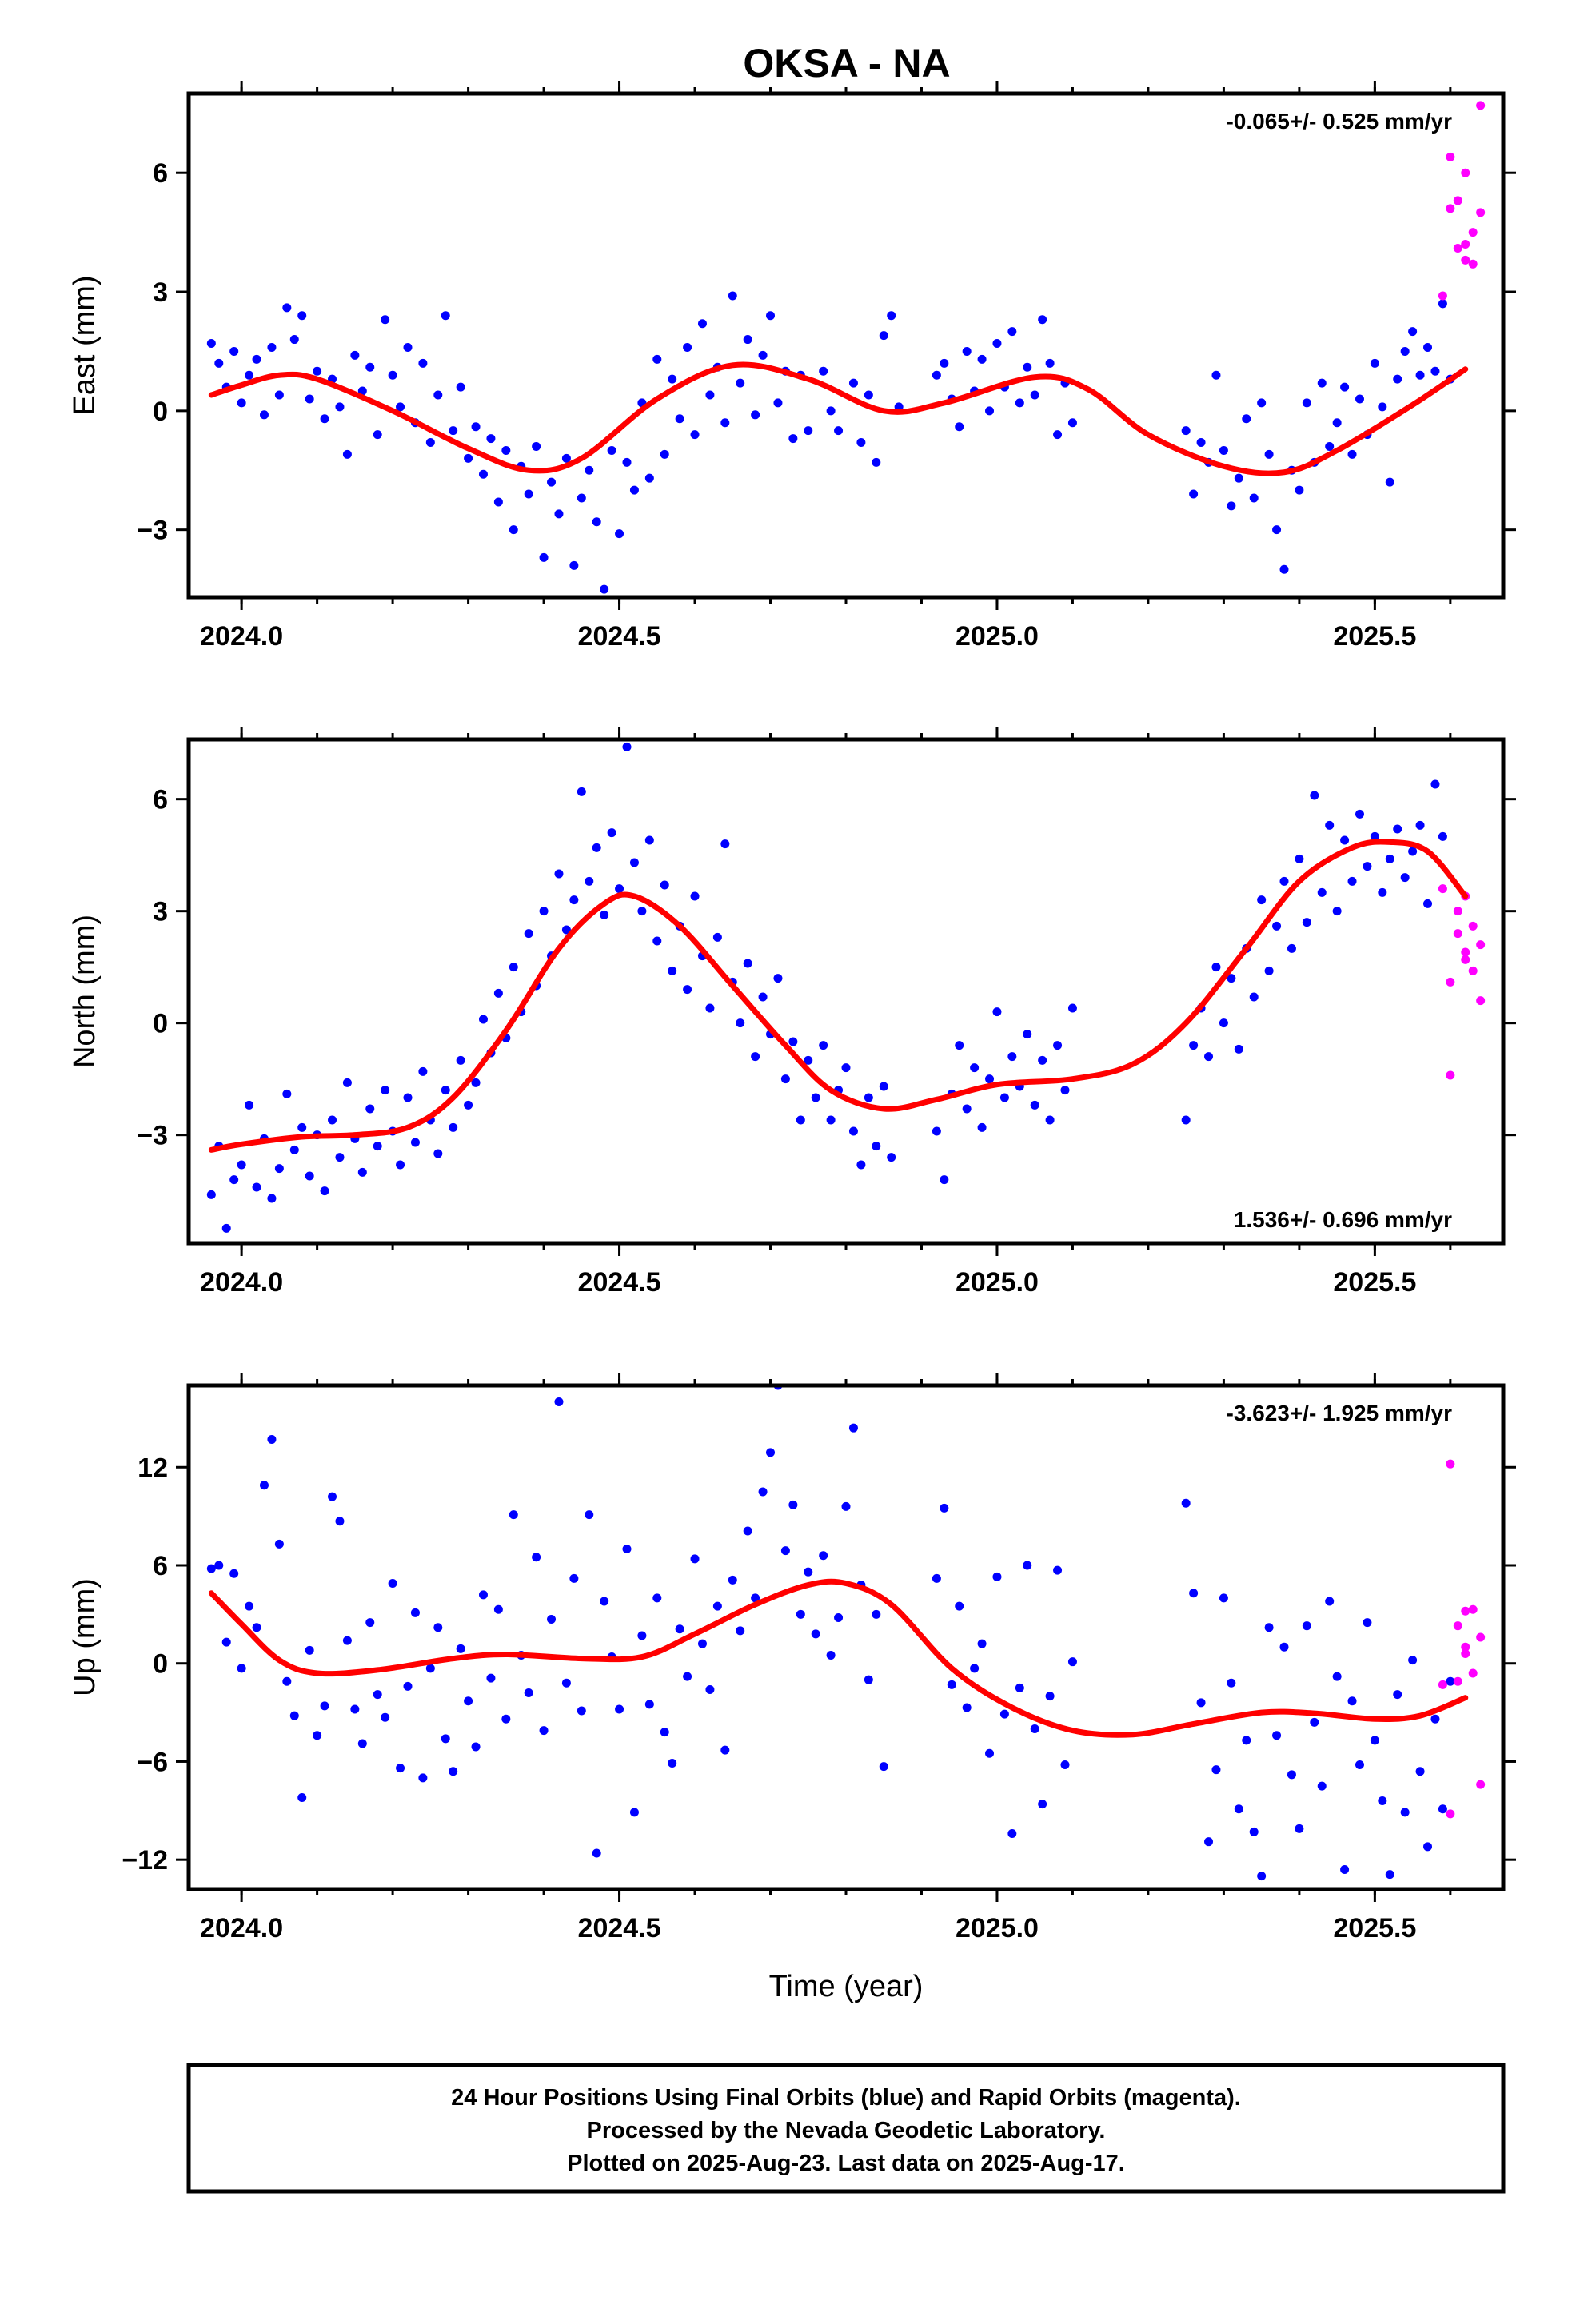  What do you see at coordinates (85, 345) in the screenshot?
I see `y-axis-label: East (mm)` at bounding box center [85, 345].